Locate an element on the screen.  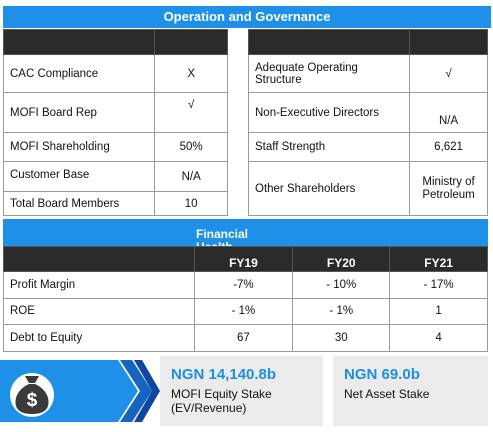
equity-stake-amount: NGN 14,140.8b is located at coordinates (224, 374).